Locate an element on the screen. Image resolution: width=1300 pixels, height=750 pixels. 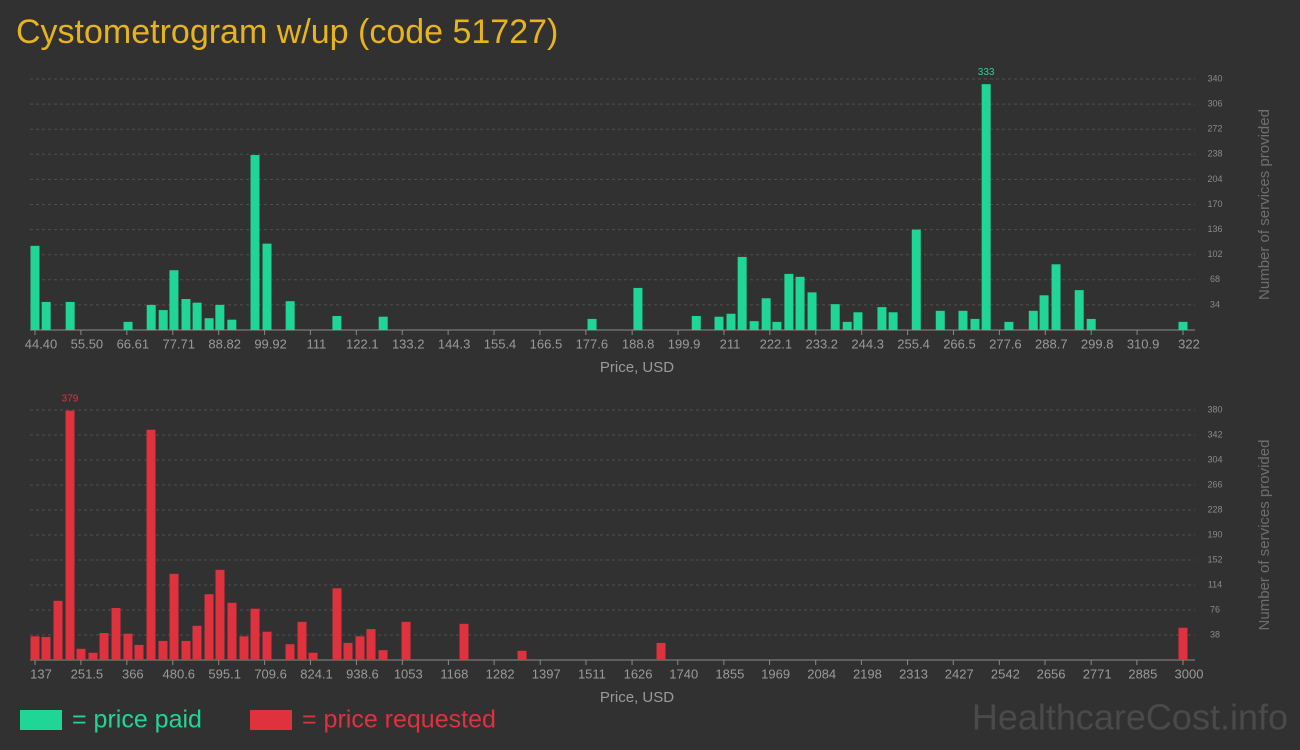
x-tick-label: 2771 is located at coordinates (1097, 673).